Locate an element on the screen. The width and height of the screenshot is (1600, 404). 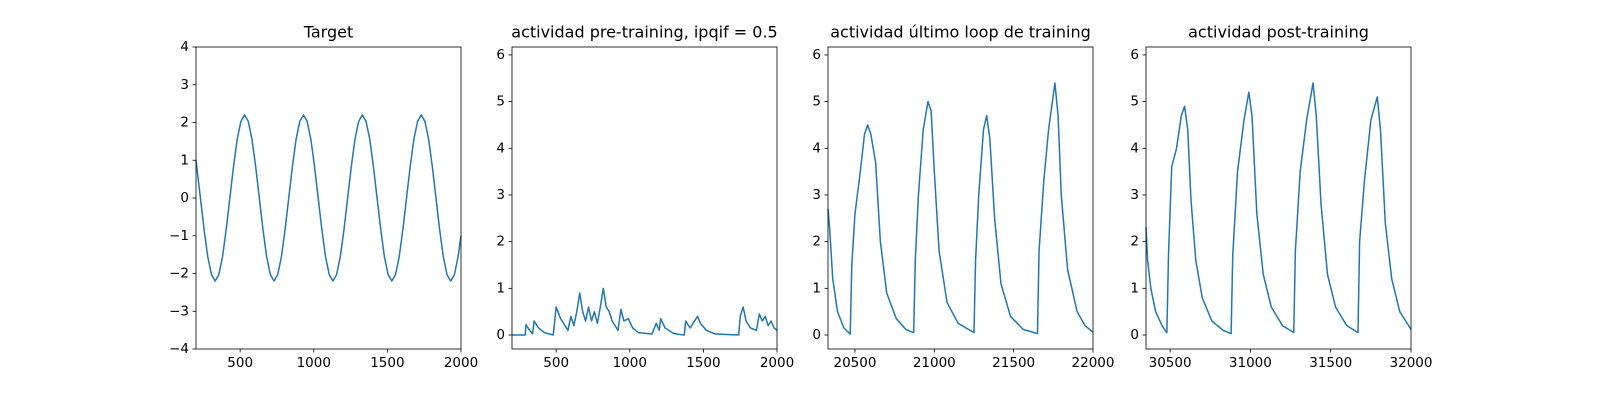
x-tick-label: 31000 is located at coordinates (1250, 363).